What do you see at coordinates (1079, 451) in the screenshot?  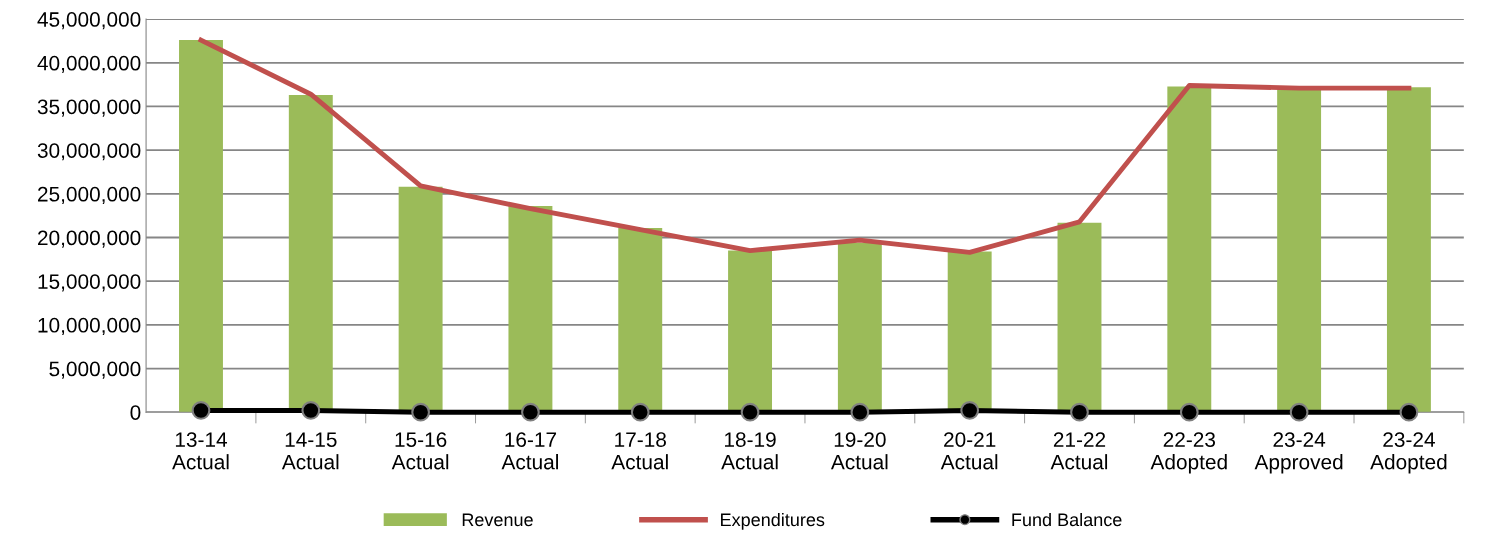 I see `x-tick-label: 21-22 Actual` at bounding box center [1079, 451].